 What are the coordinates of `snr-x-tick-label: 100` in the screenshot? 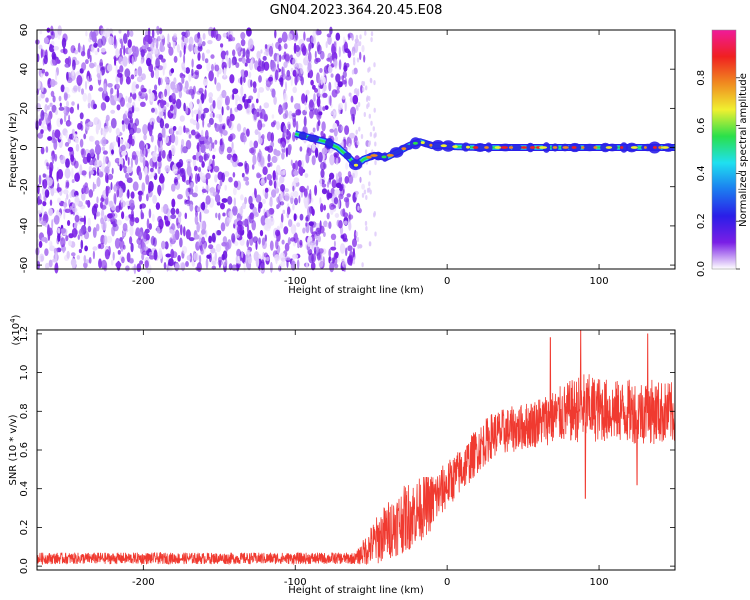 It's located at (599, 582).